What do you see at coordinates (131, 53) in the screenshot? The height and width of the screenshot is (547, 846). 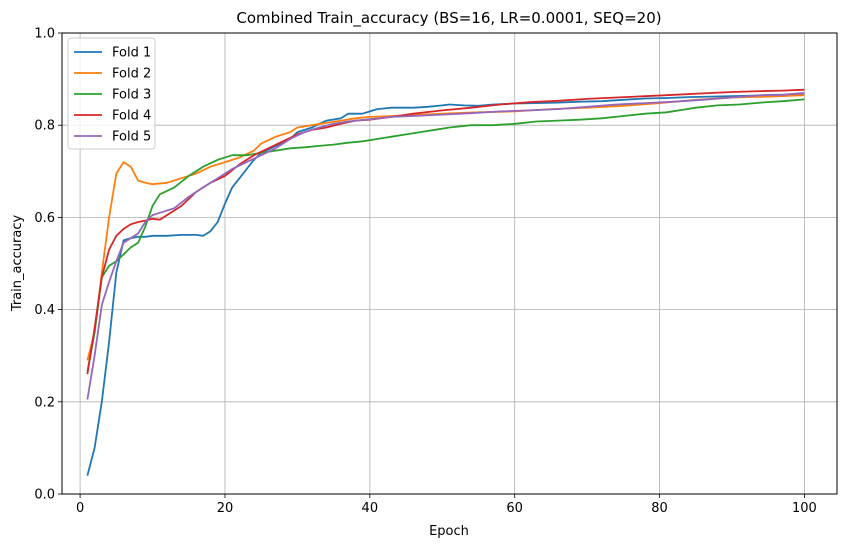 I see `legend-label: Fold 1` at bounding box center [131, 53].